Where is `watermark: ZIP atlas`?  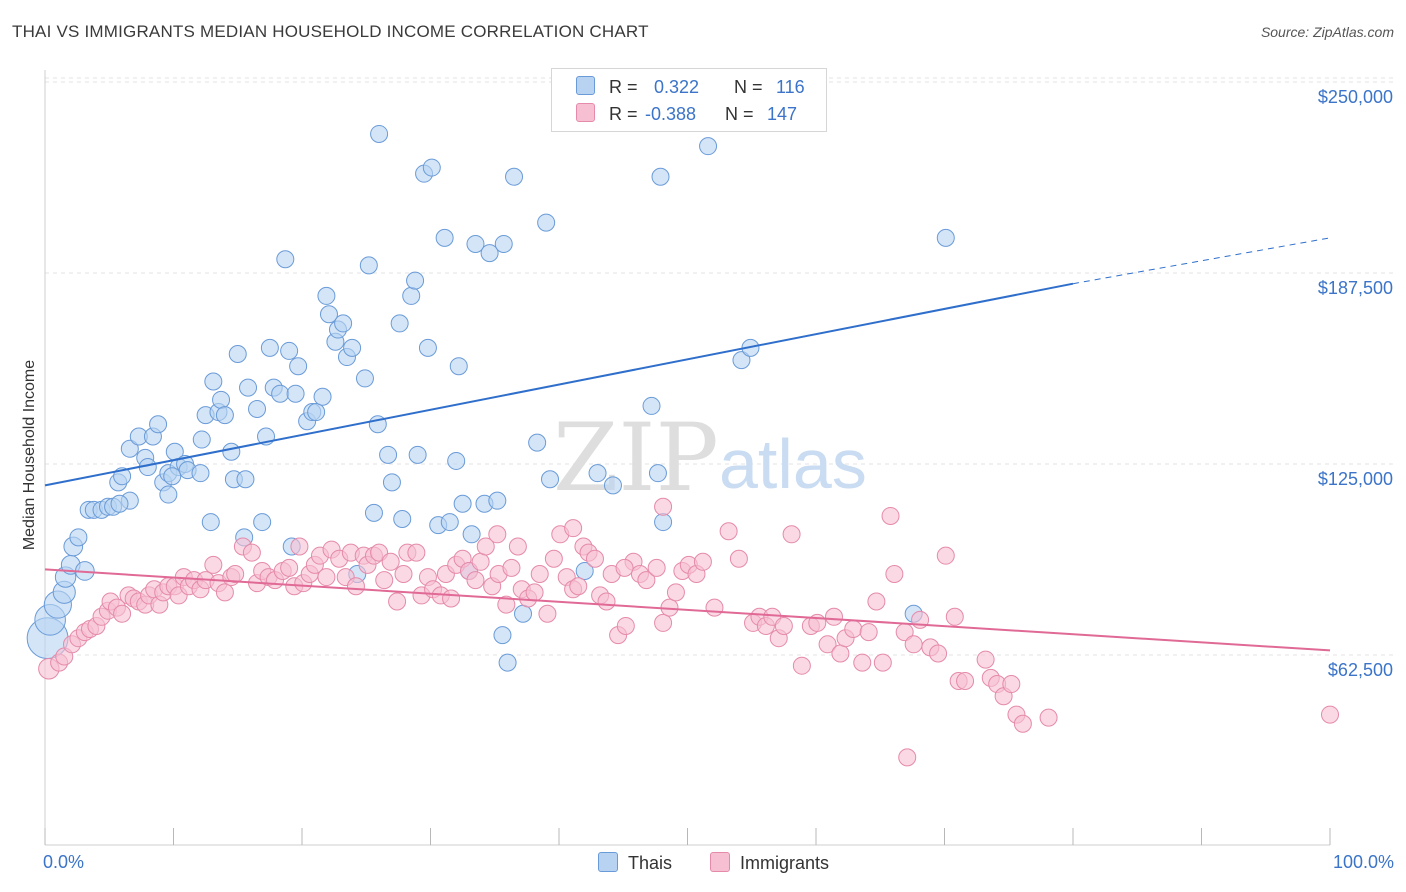 watermark: ZIP atlas is located at coordinates (710, 458).